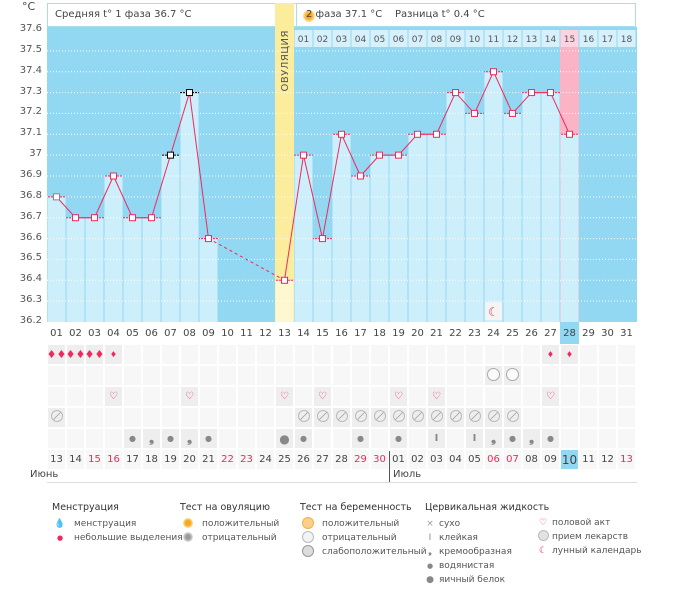  What do you see at coordinates (512, 333) in the screenshot?
I see `cycle-day-cell: 25` at bounding box center [512, 333].